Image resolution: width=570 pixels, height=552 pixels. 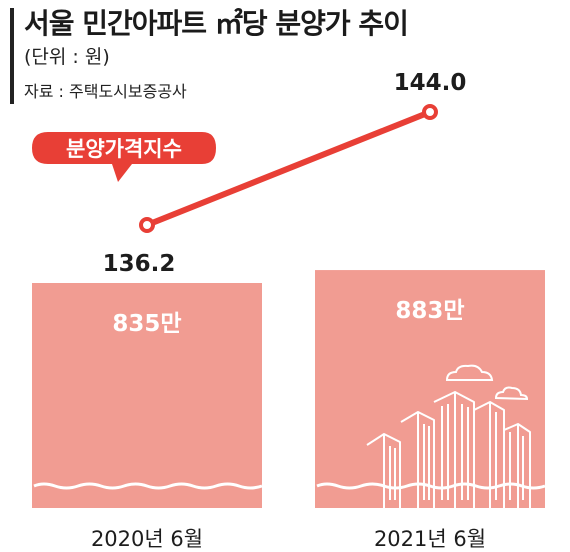 I want to click on chart-title: 서울 민간아파트 ㎡당 분양가 추이, so click(x=216, y=23).